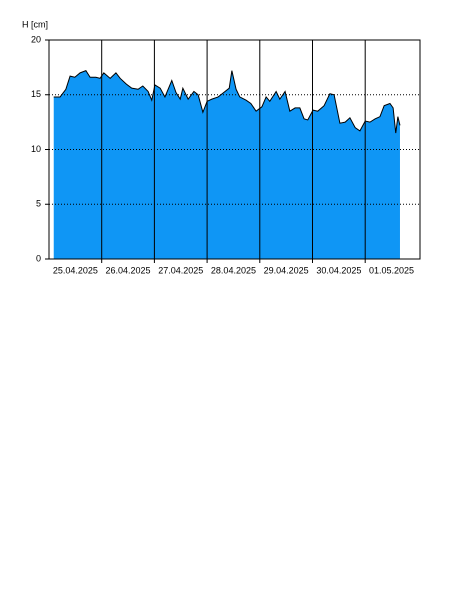 Image resolution: width=450 pixels, height=600 pixels. Describe the element at coordinates (391, 270) in the screenshot. I see `x-tick-label: 01.05.2025` at that location.